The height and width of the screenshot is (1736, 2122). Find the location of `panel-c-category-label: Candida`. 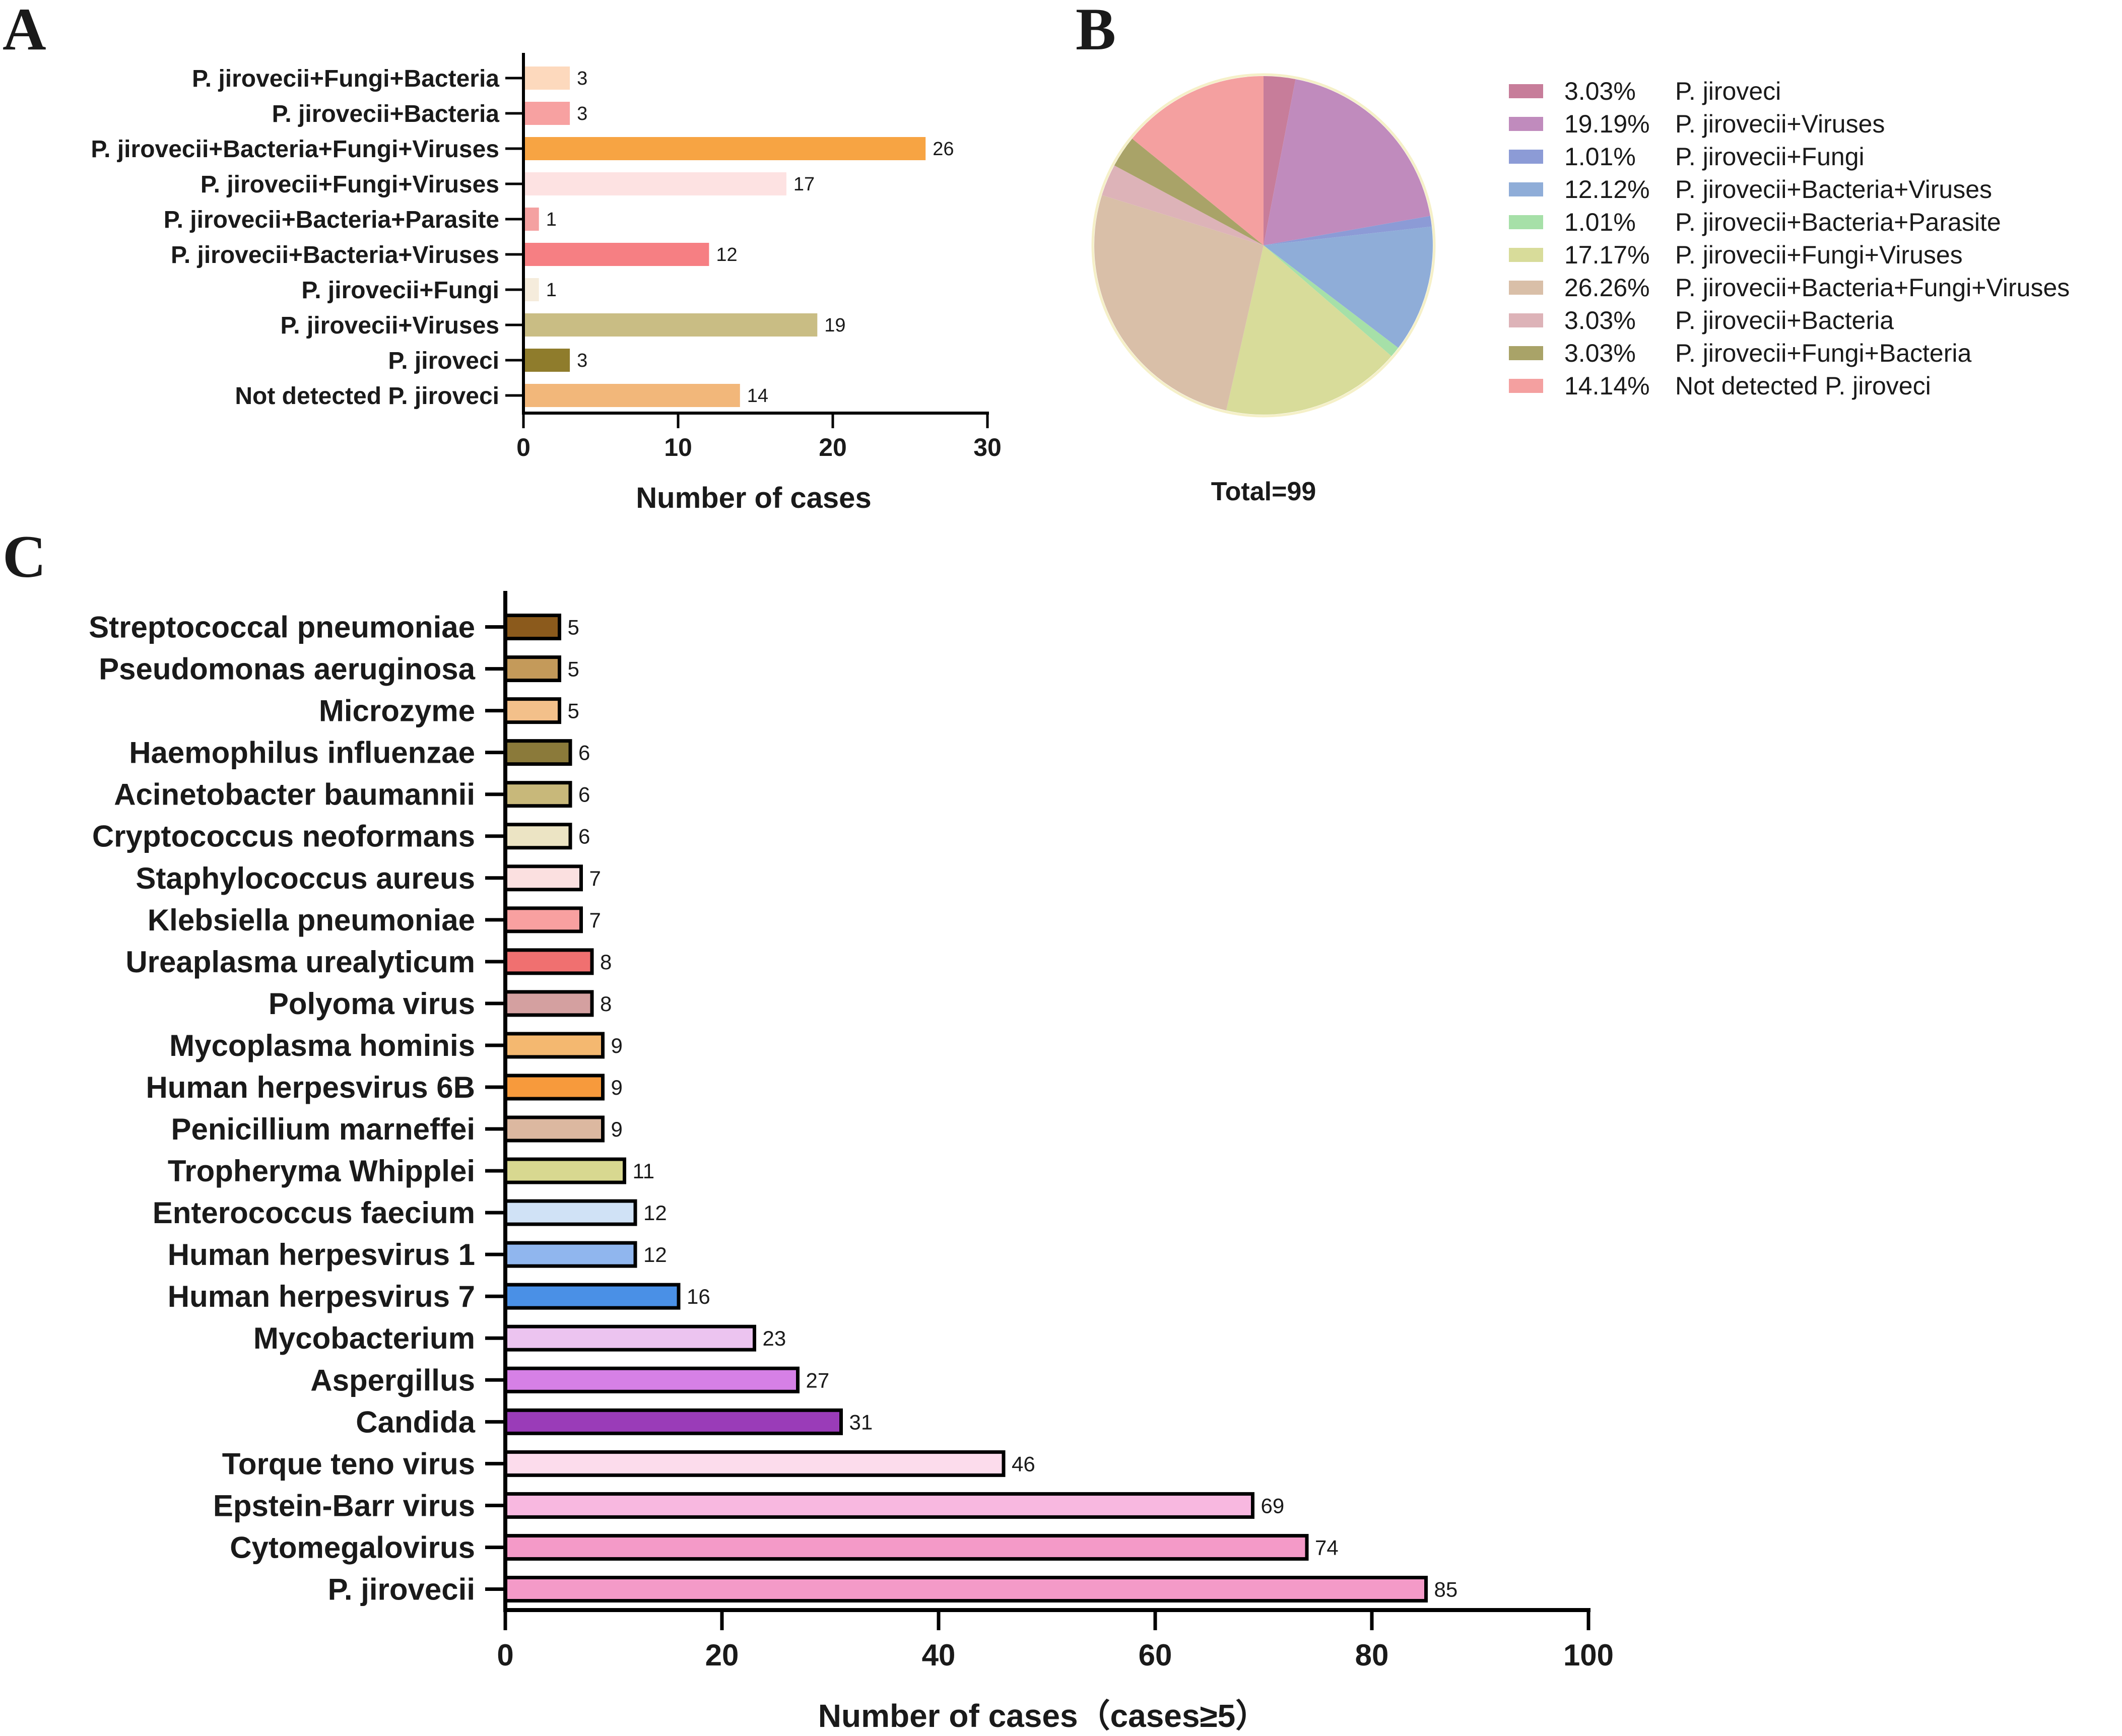

panel-c-category-label: Candida is located at coordinates (415, 1422).